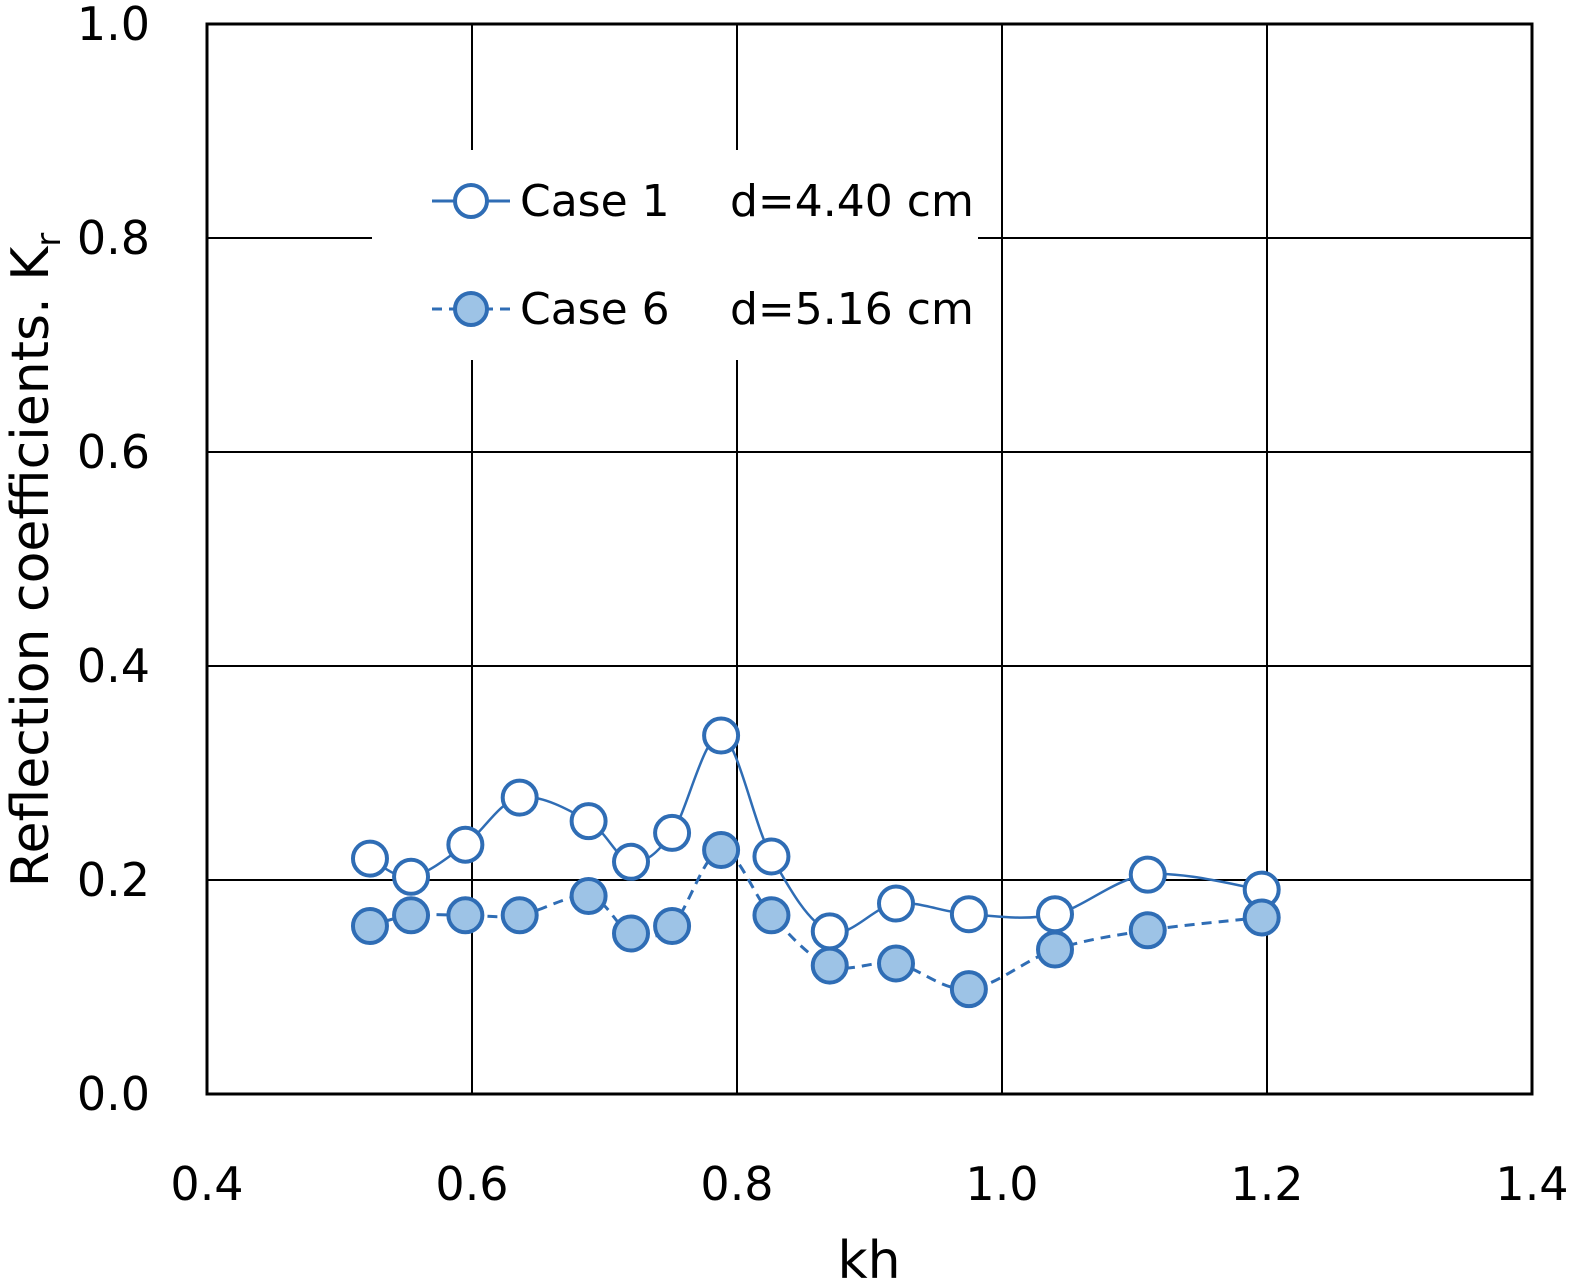 This screenshot has height=1288, width=1577. I want to click on x-tick-label: 1.0, so click(1001, 1184).